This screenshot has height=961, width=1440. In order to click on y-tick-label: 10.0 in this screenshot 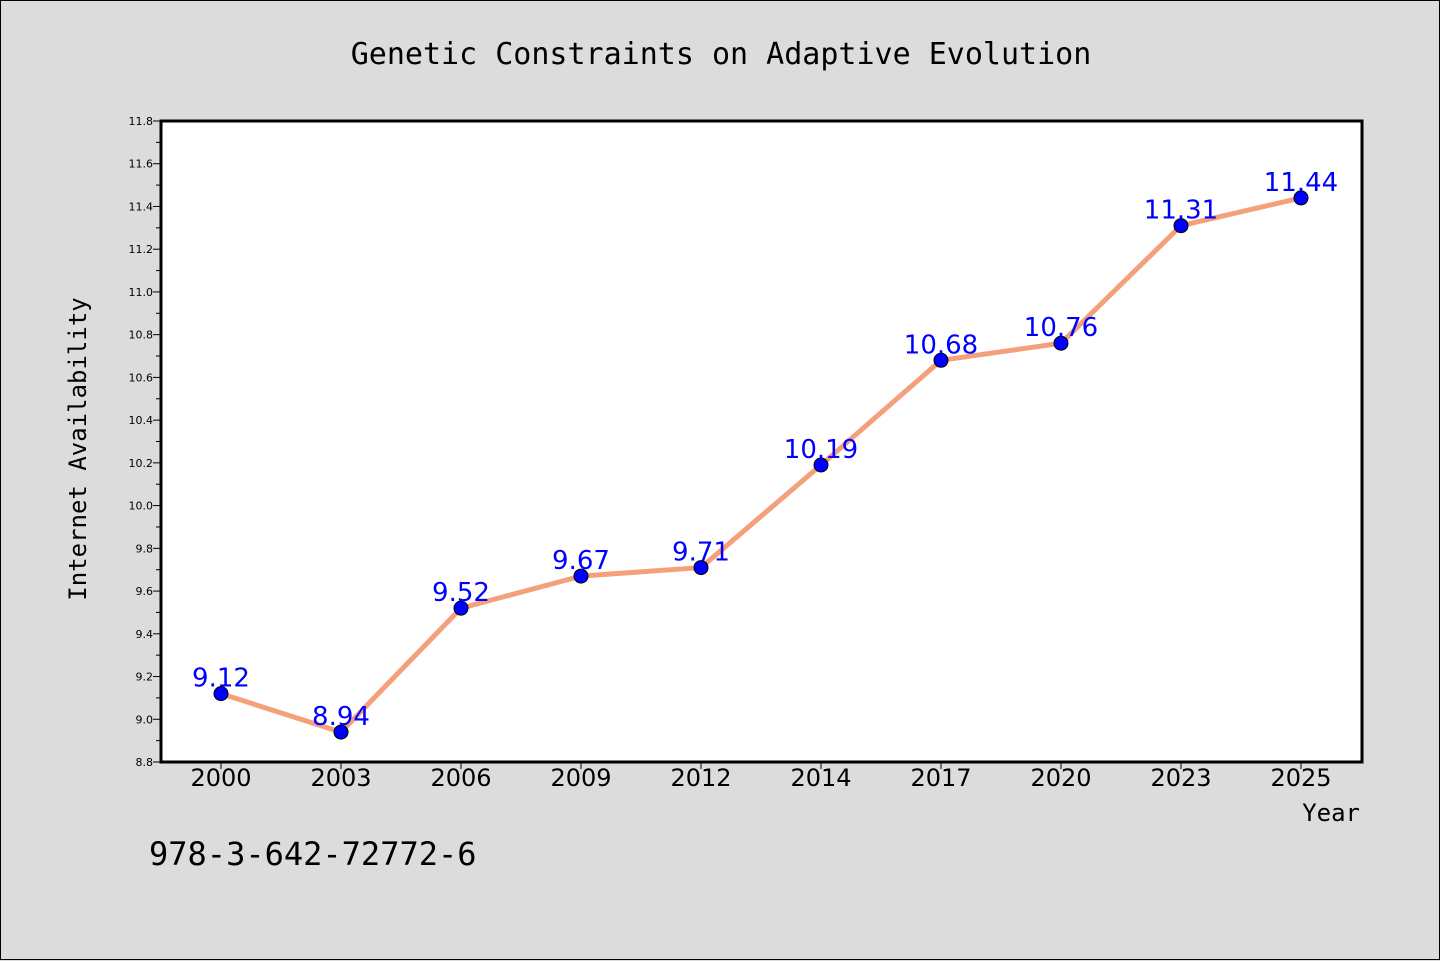, I will do `click(141, 506)`.